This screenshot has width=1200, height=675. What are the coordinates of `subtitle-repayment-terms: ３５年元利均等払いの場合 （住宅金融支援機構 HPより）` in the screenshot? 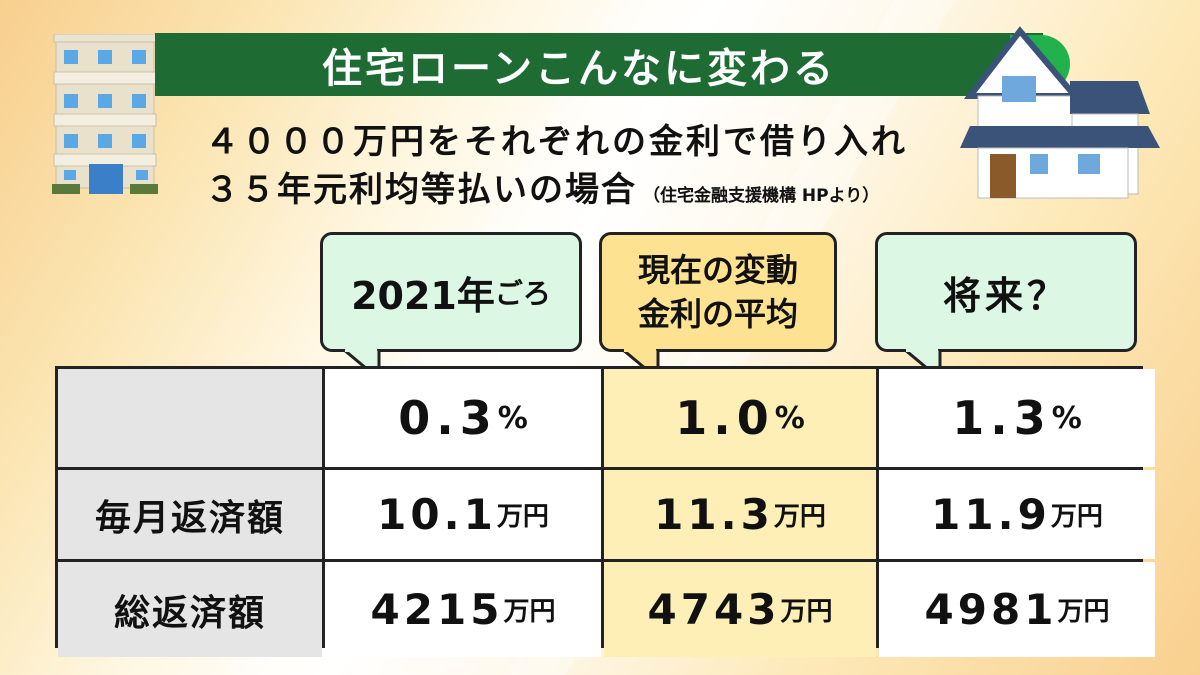 It's located at (542, 186).